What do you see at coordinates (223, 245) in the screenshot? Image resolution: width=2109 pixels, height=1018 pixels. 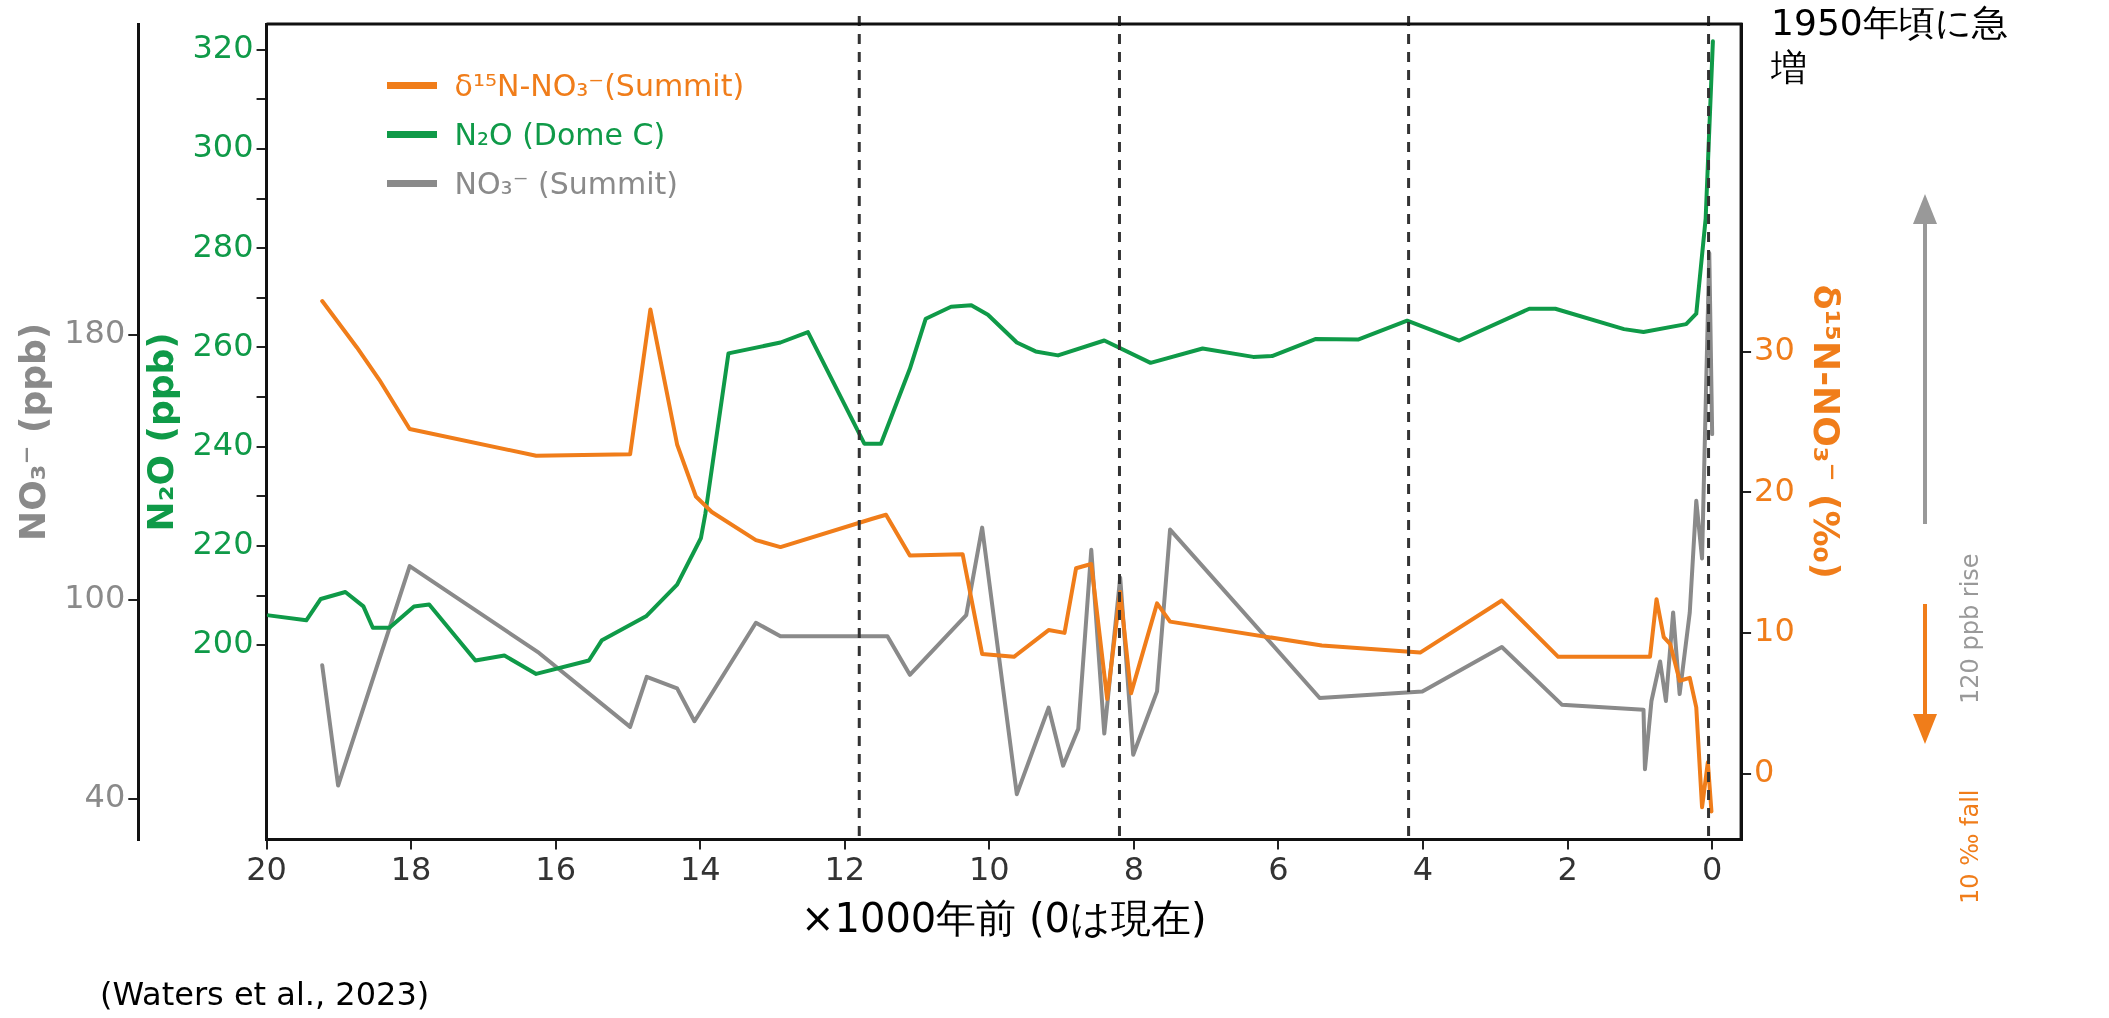 I see `y-tick-label: 280` at bounding box center [223, 245].